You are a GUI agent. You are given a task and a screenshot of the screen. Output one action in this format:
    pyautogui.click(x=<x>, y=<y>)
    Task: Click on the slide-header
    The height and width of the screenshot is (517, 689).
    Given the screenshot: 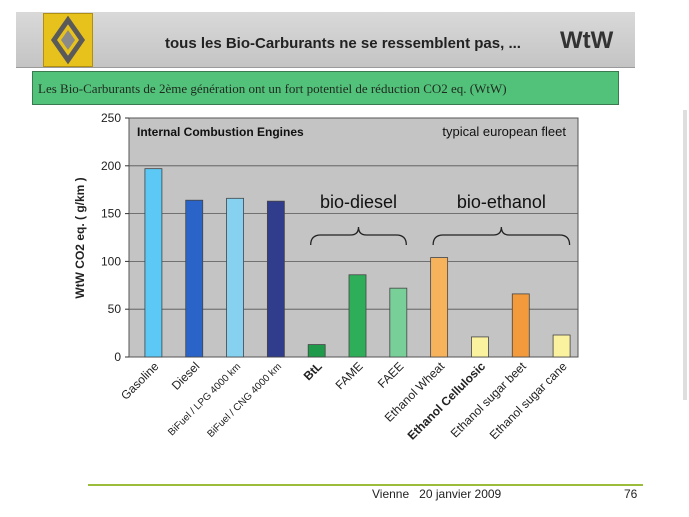 What is the action you would take?
    pyautogui.click(x=325, y=40)
    